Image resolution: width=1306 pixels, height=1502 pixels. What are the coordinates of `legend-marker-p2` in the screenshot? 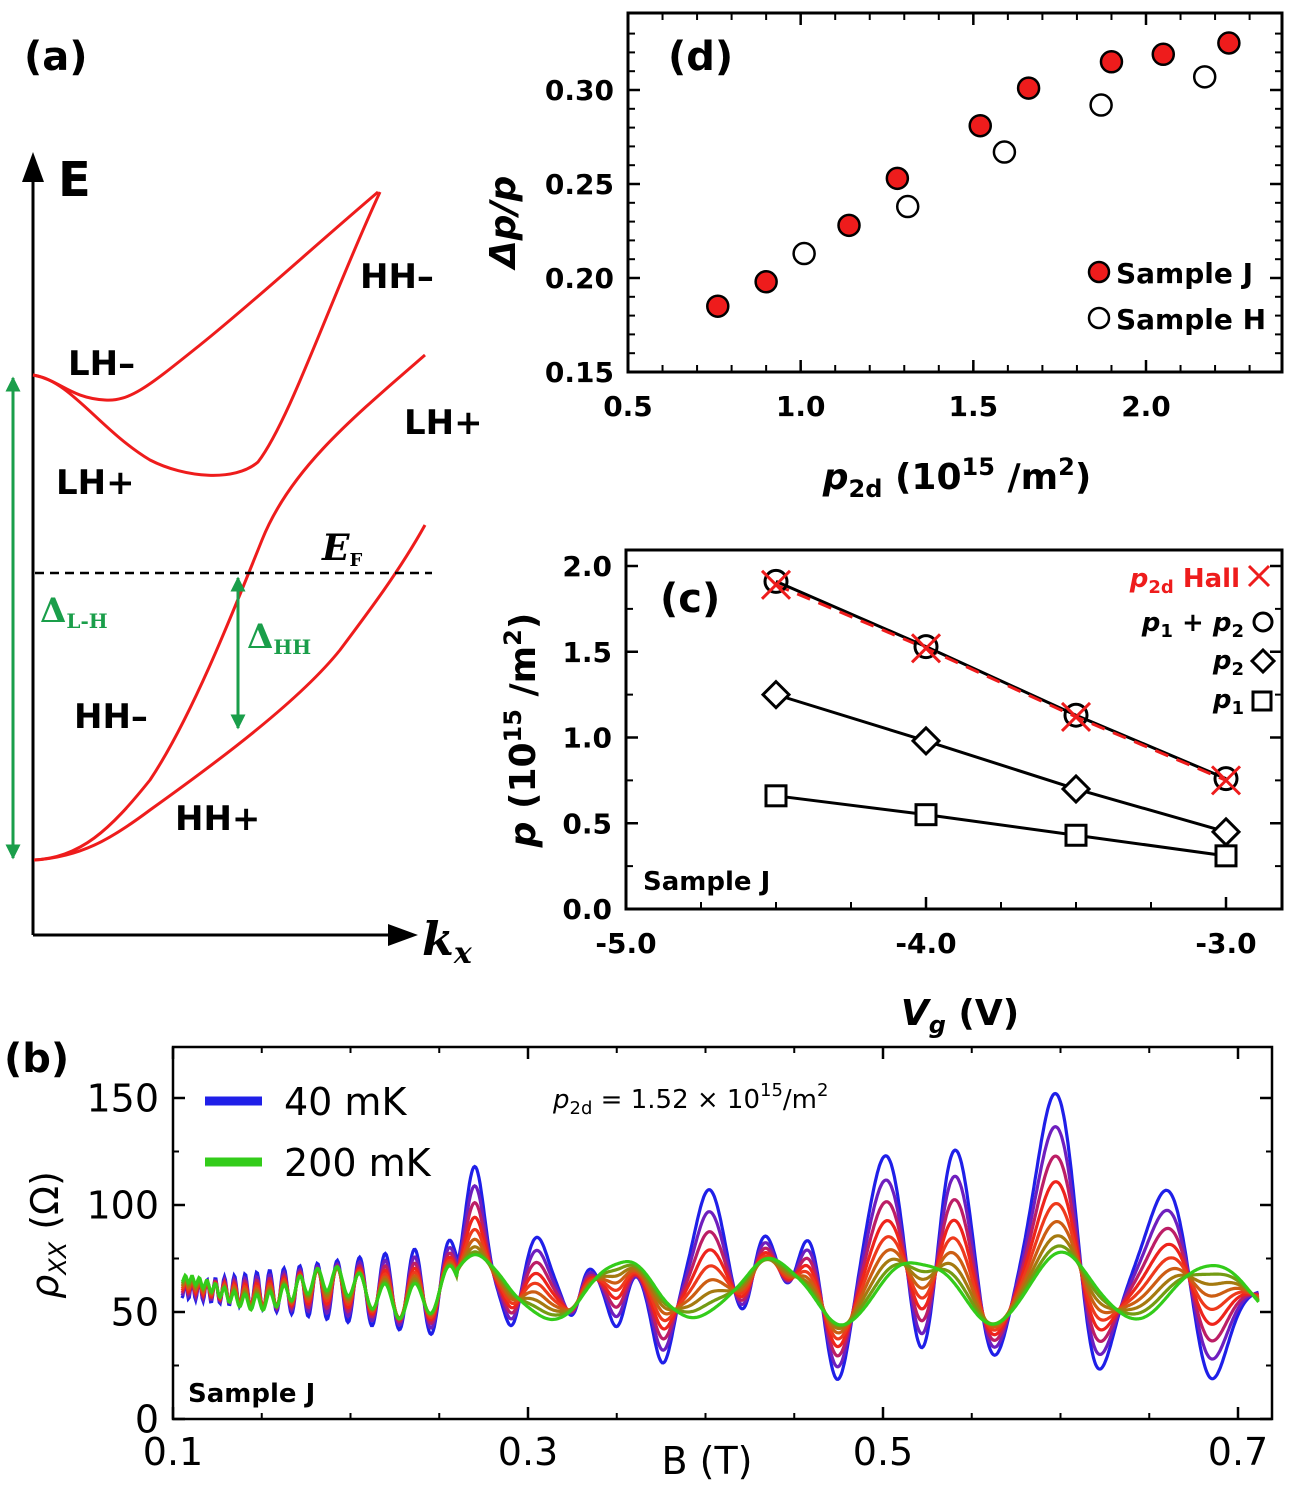 It's located at (1263, 661).